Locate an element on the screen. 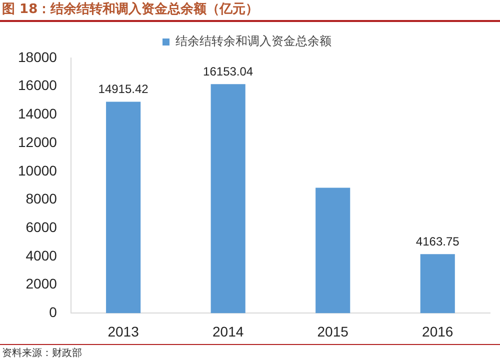  y-tick-label: 16000 is located at coordinates (38, 85).